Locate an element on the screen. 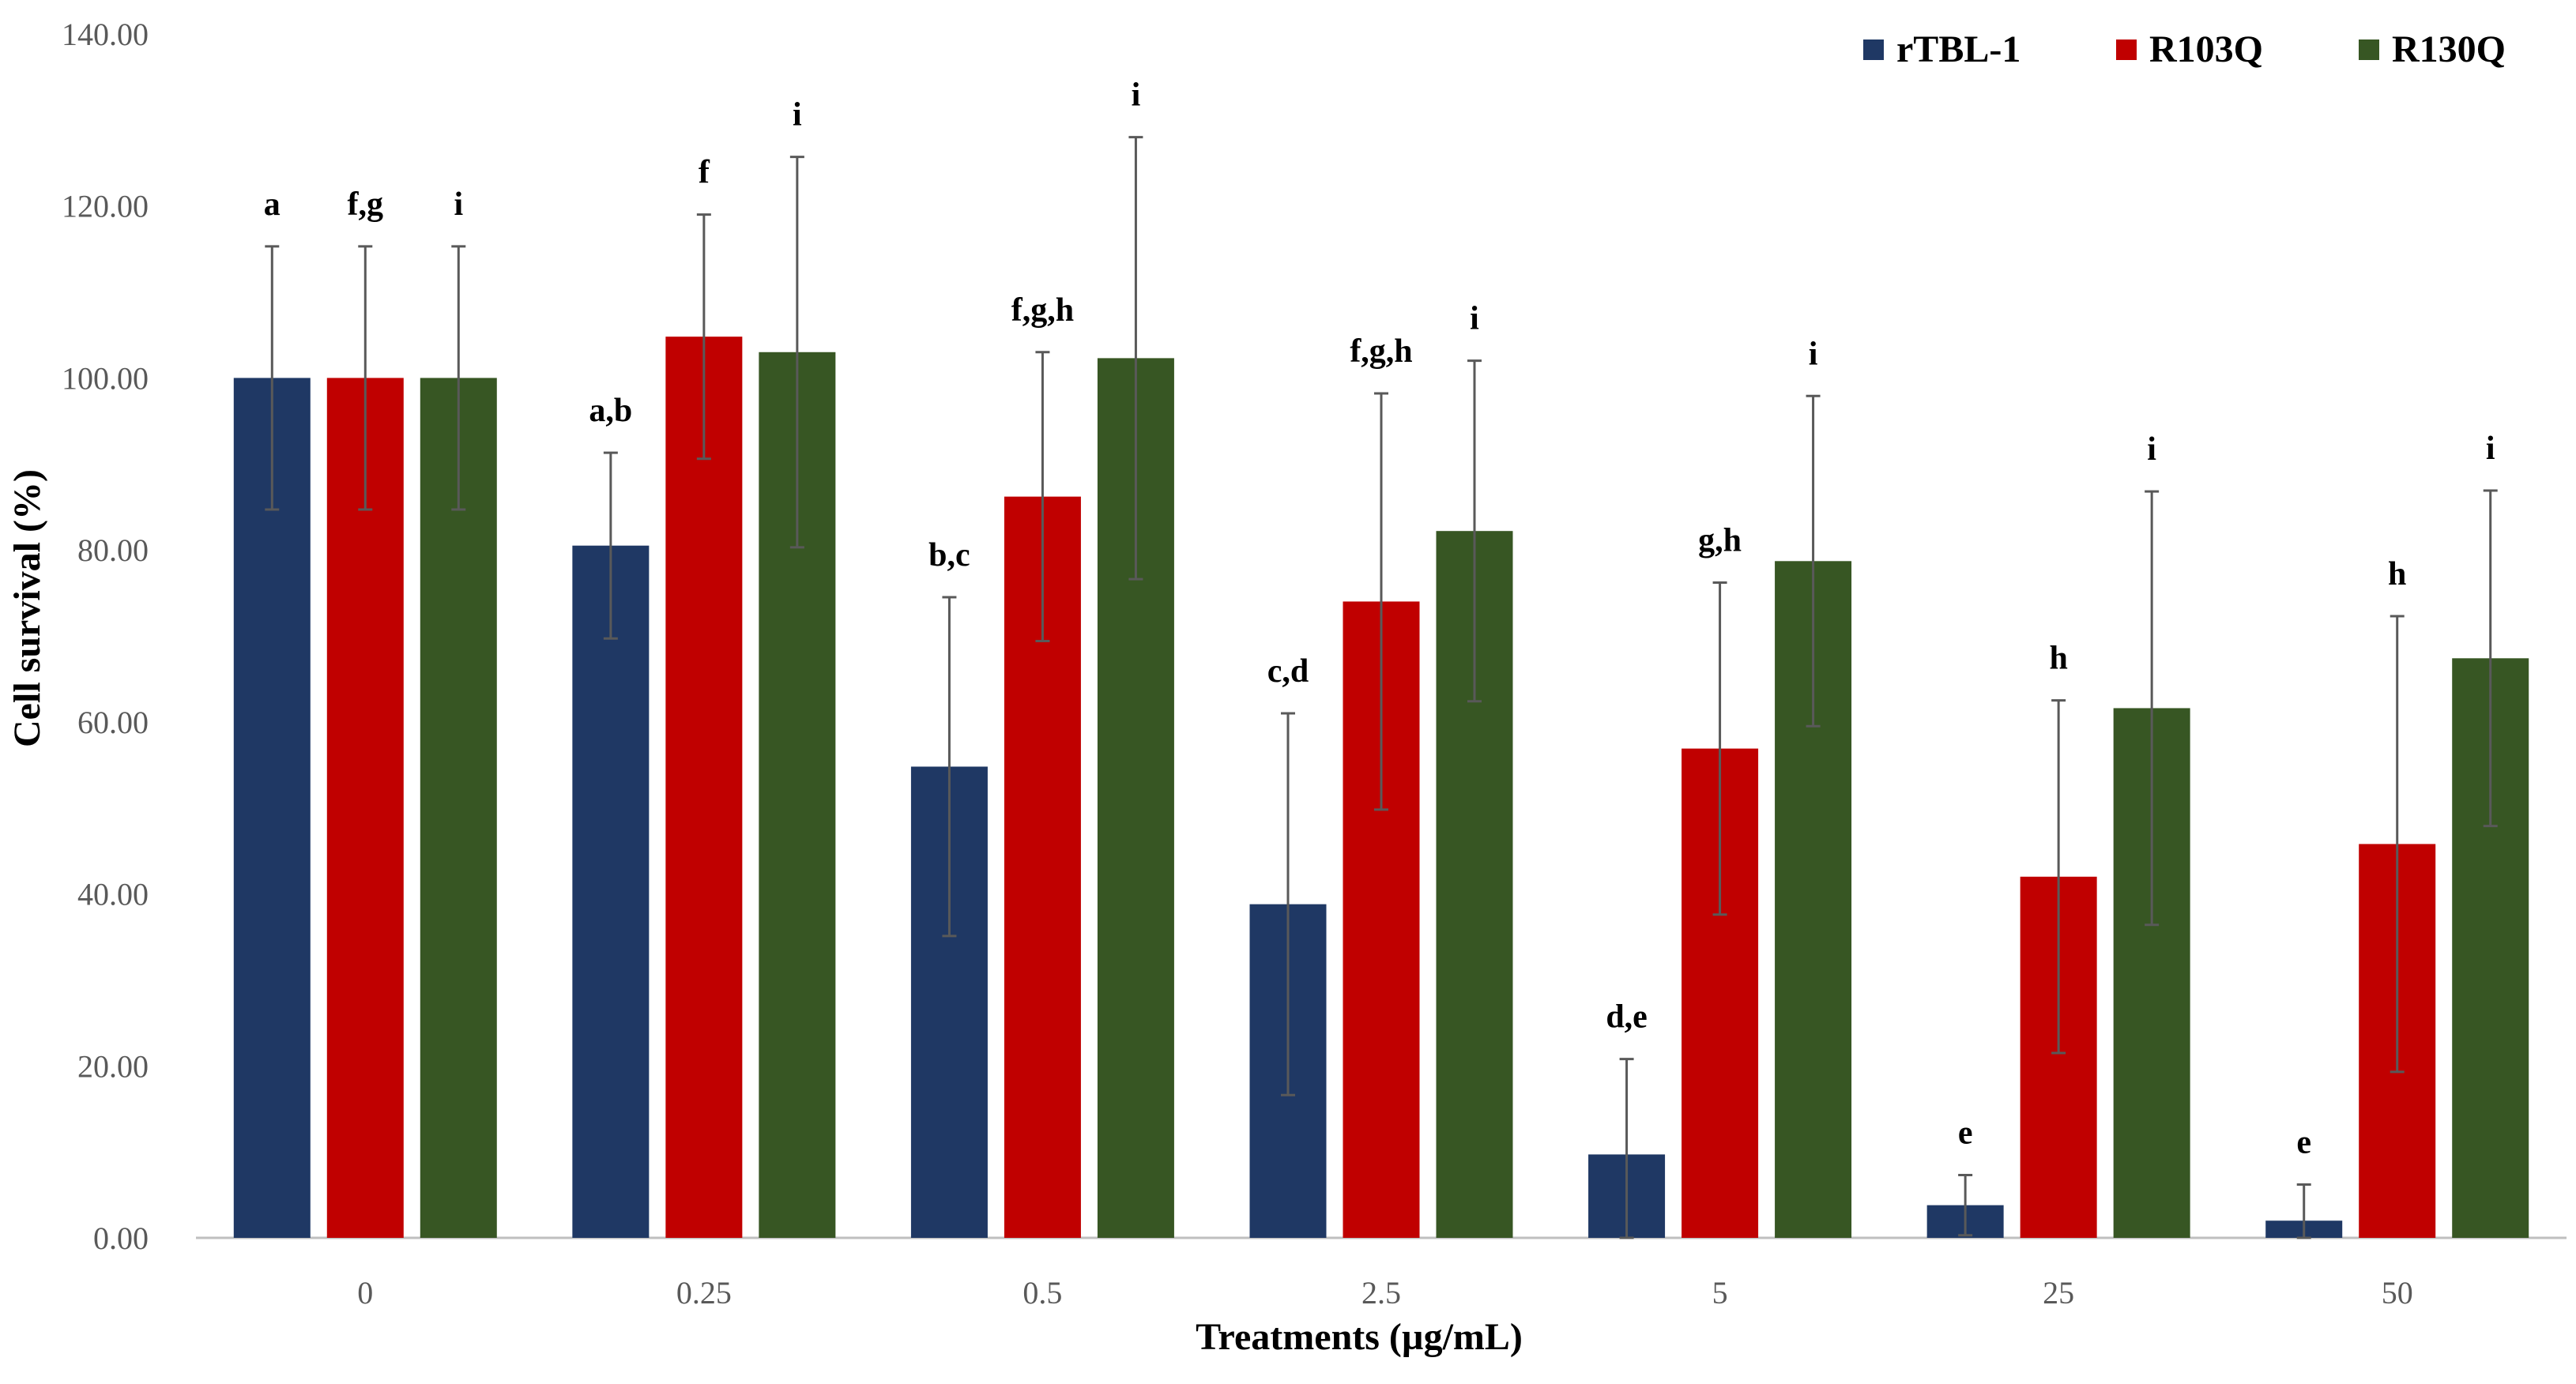 The height and width of the screenshot is (1384, 2576). x-tick-label: 25 is located at coordinates (2058, 1293).